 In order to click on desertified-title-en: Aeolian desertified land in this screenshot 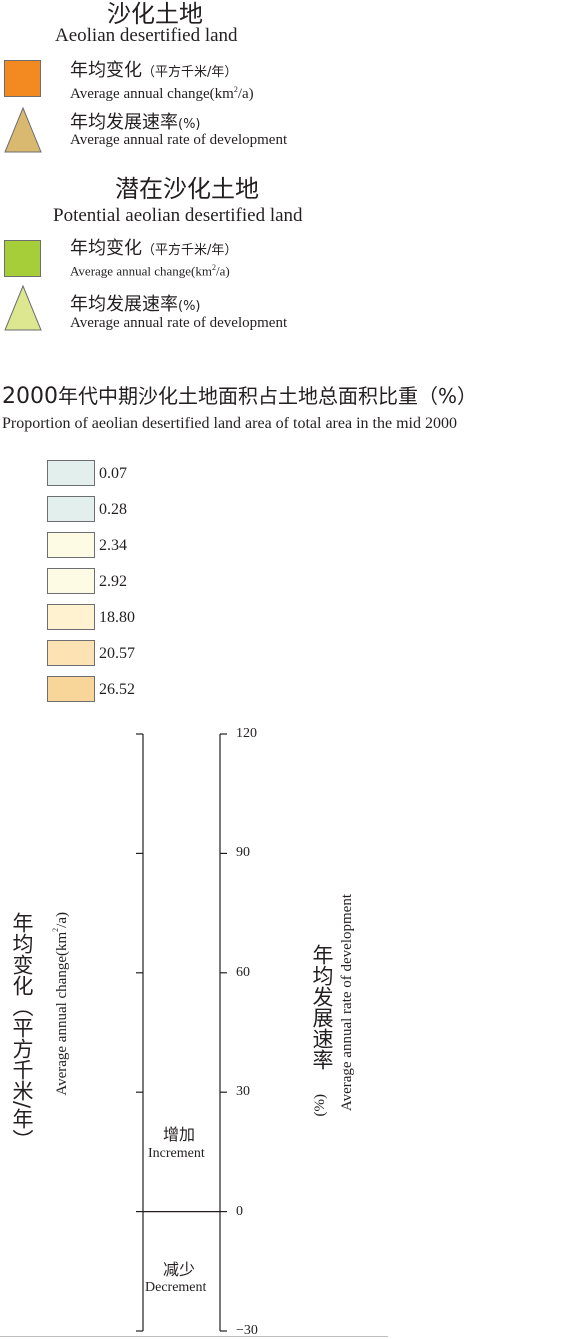, I will do `click(146, 35)`.